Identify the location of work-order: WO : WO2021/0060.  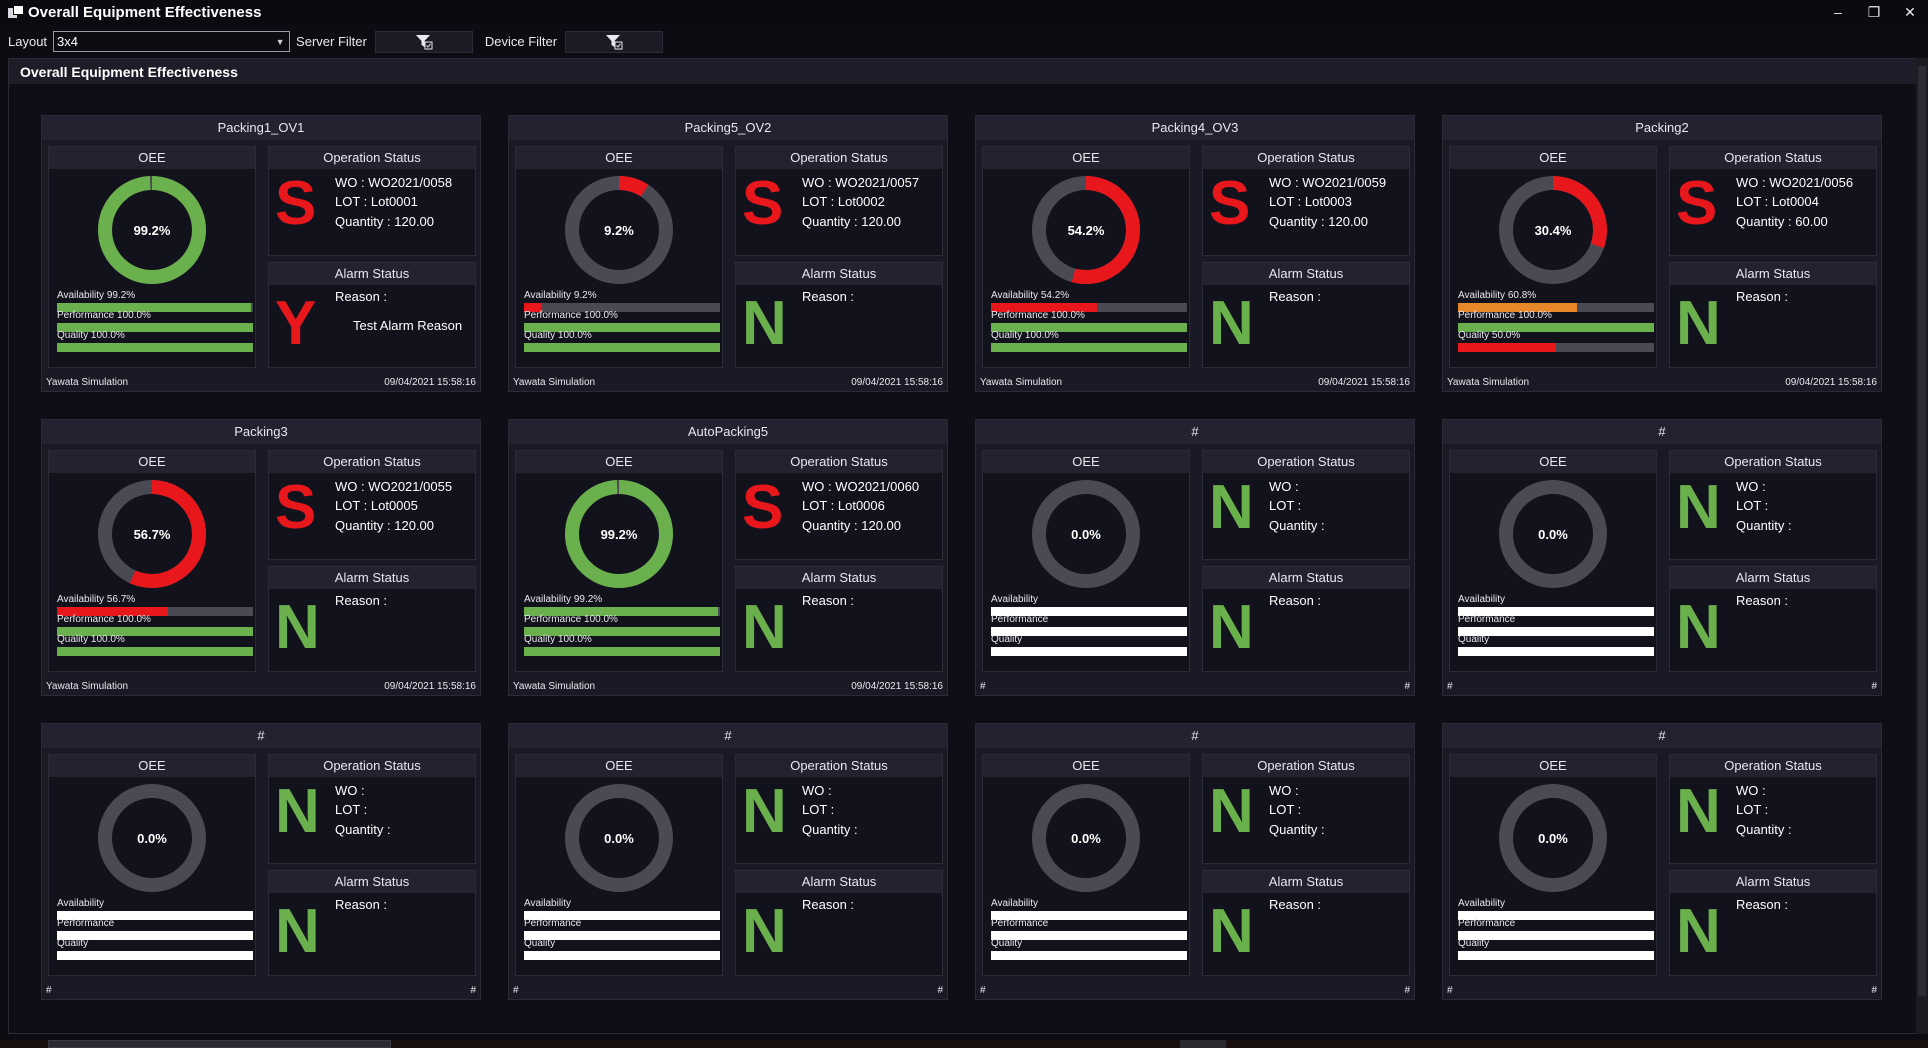
(861, 486).